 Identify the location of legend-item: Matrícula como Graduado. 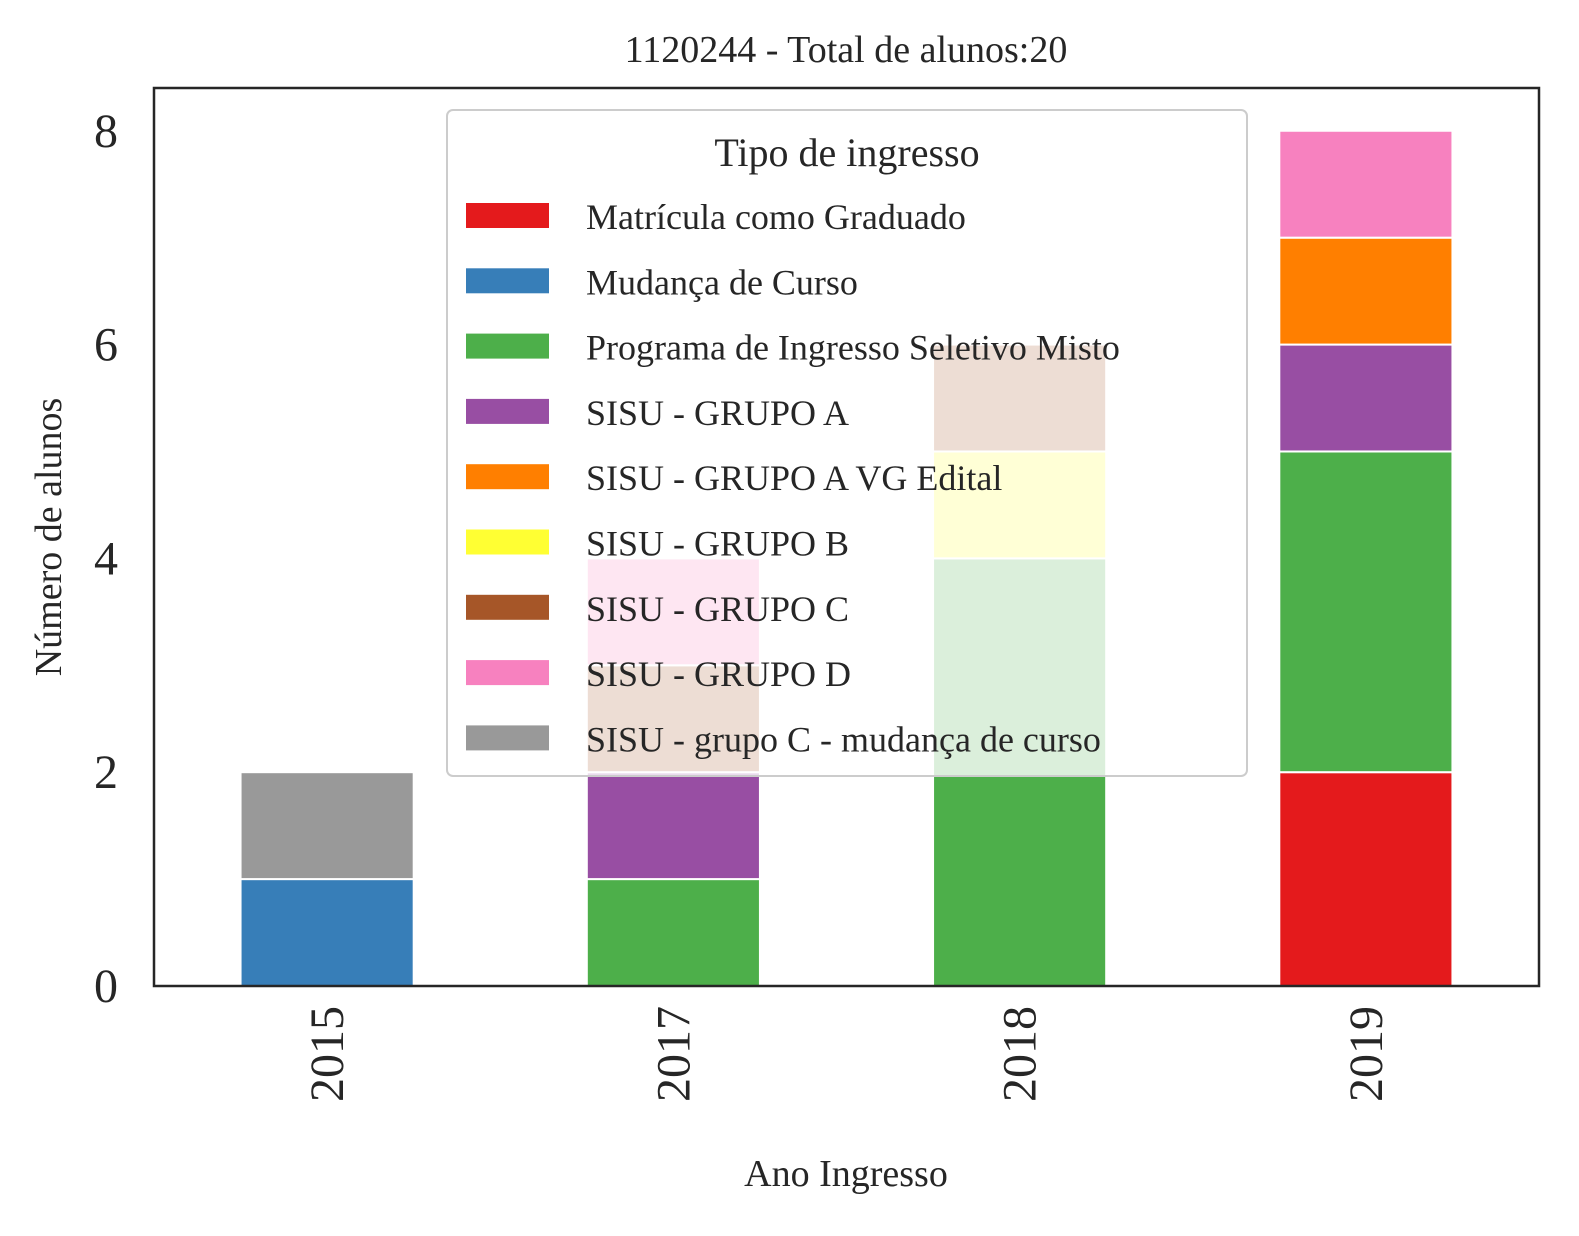
(716, 217).